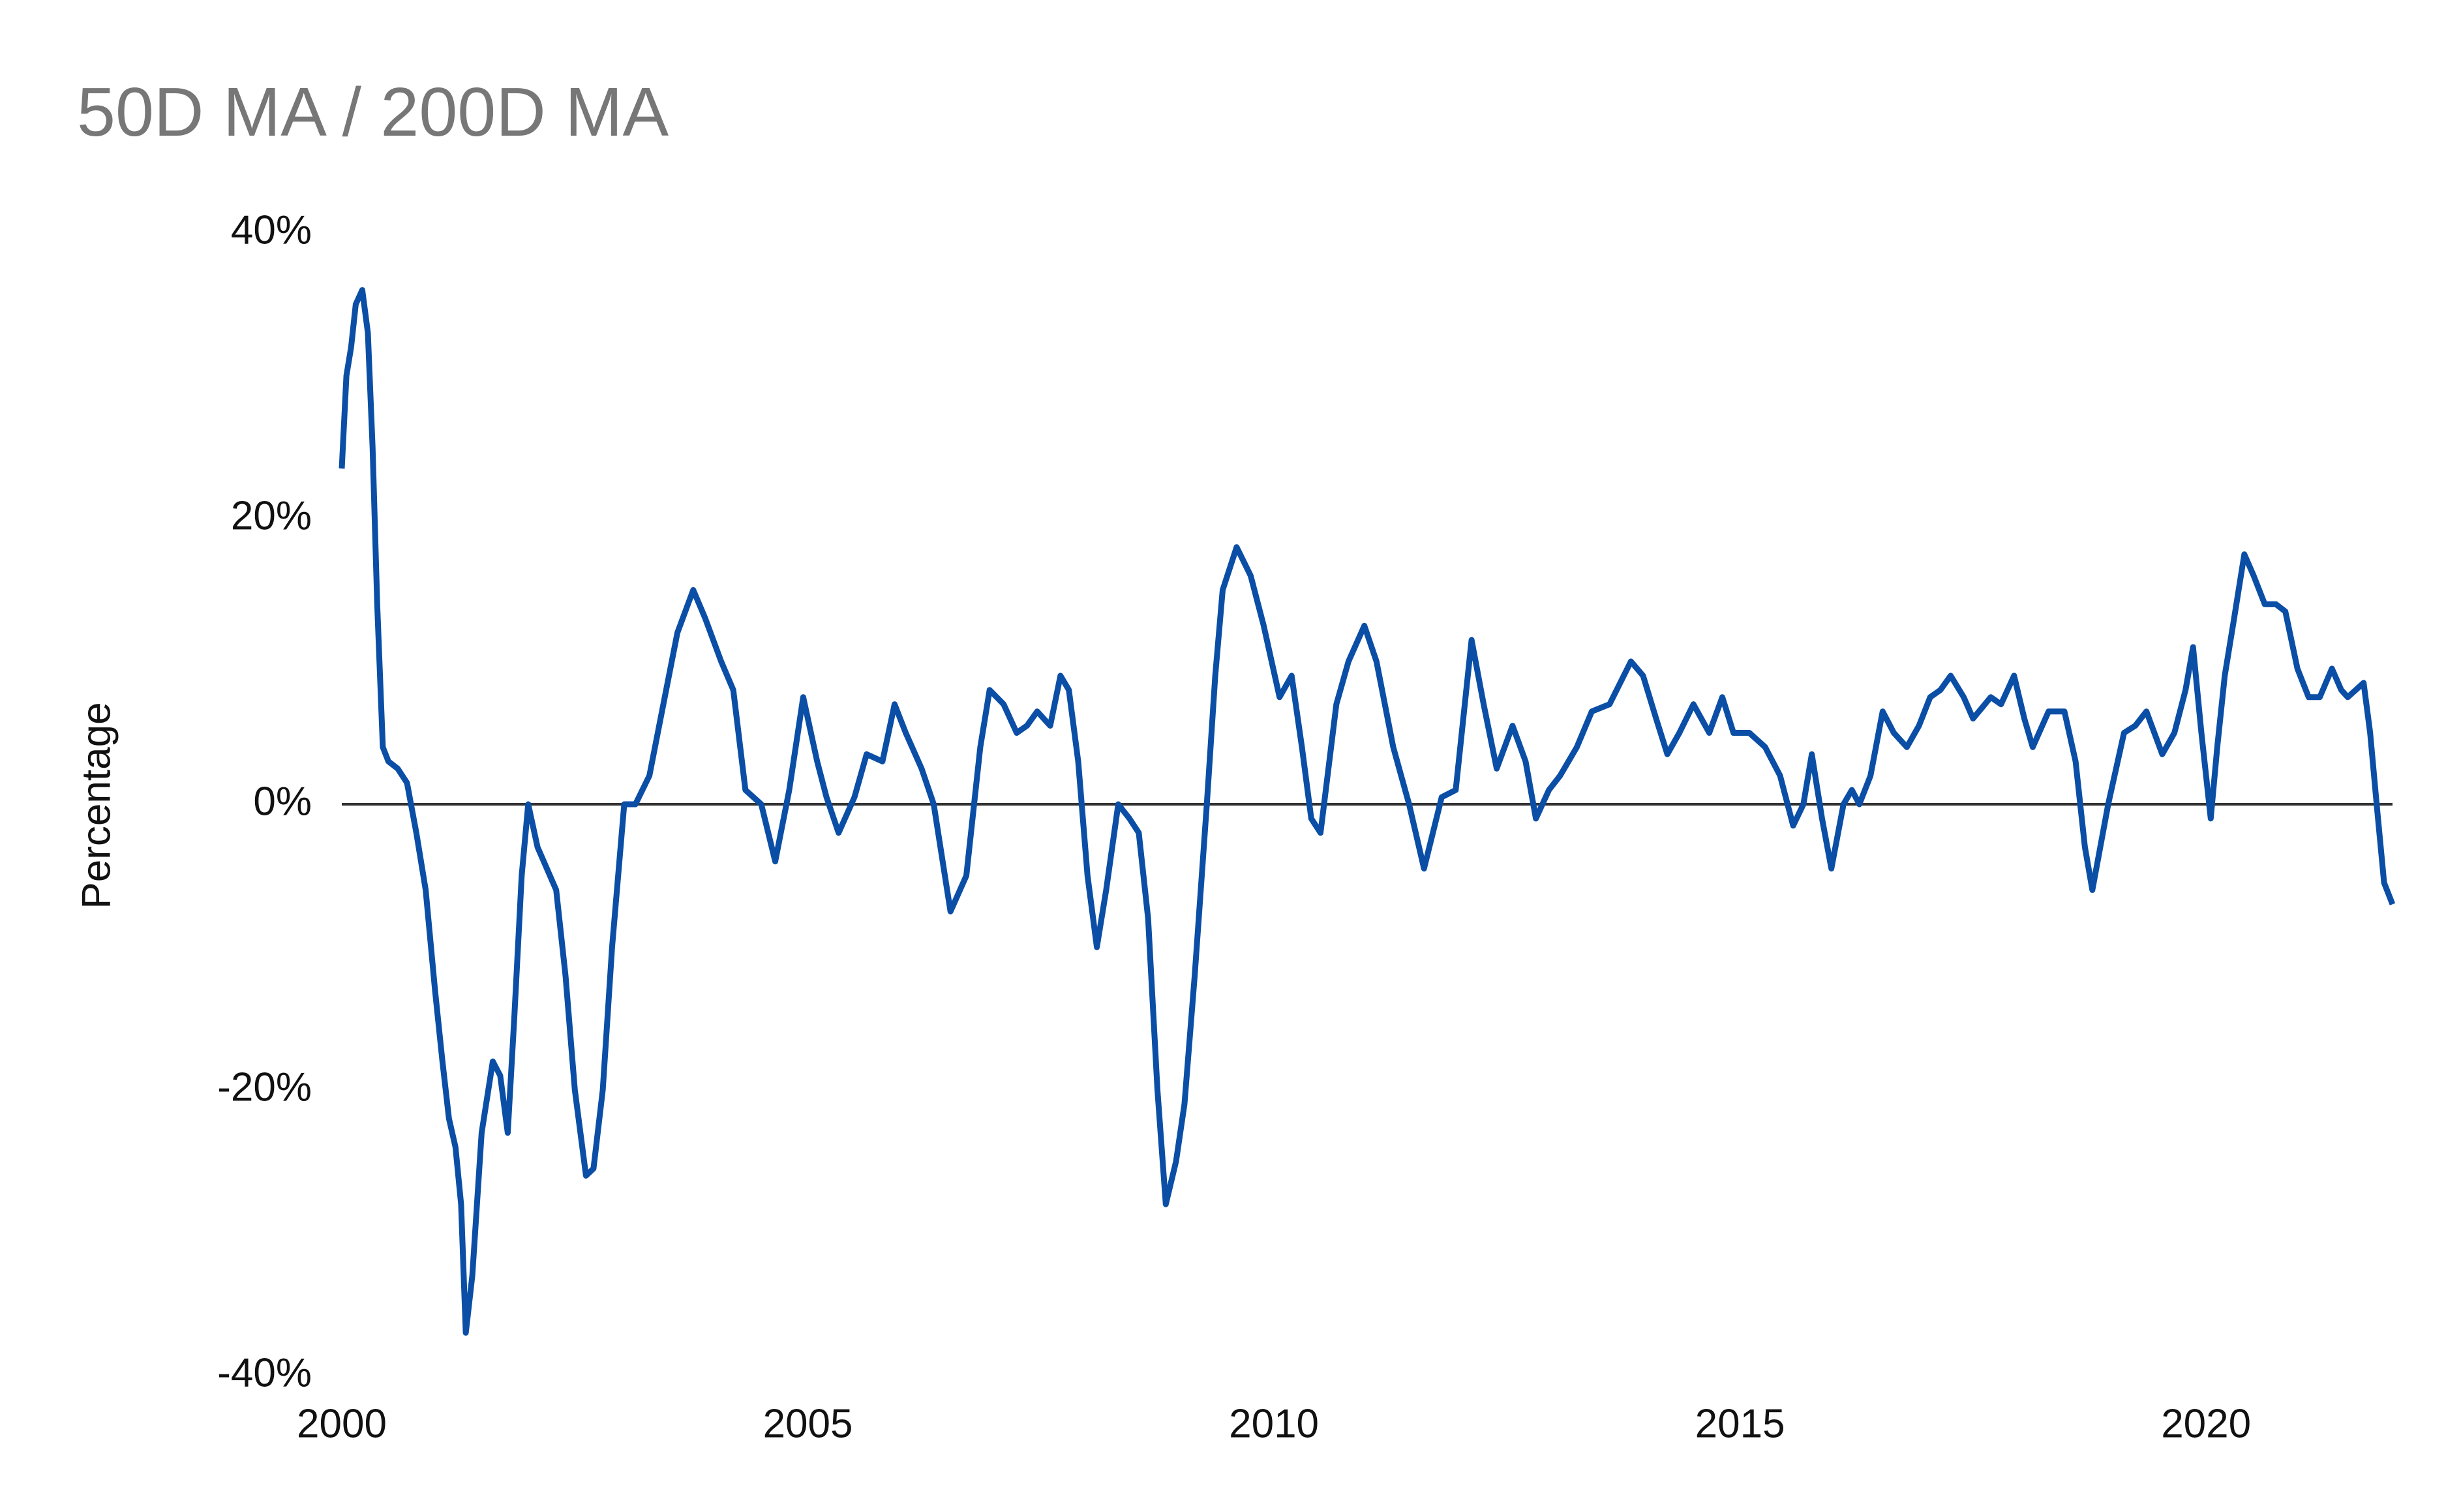 Image resolution: width=2446 pixels, height=1512 pixels. I want to click on y-tick-label: -40%, so click(264, 1372).